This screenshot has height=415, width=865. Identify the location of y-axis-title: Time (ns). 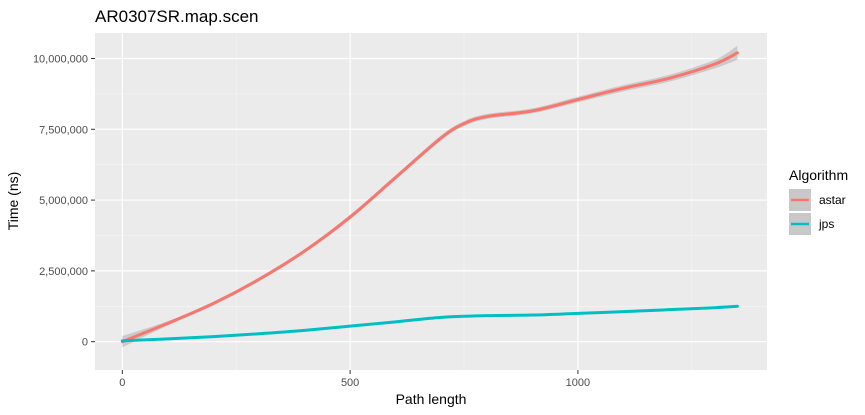
(13, 201).